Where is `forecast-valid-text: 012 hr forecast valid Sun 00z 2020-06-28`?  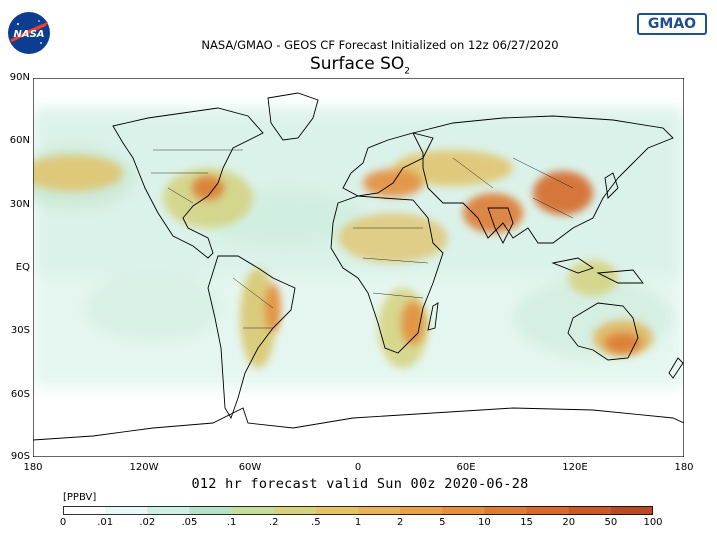
forecast-valid-text: 012 hr forecast valid Sun 00z 2020-06-28 is located at coordinates (360, 484).